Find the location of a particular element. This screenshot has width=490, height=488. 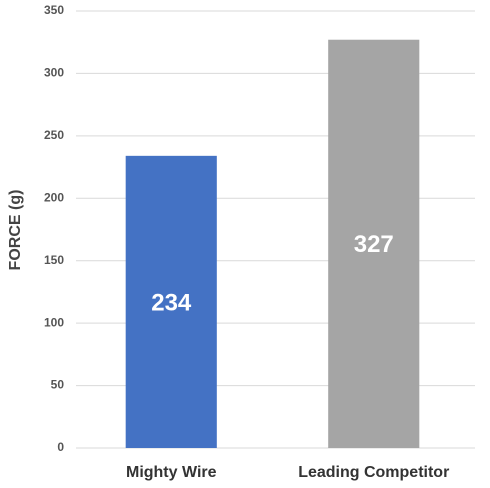

bar is located at coordinates (171, 301).